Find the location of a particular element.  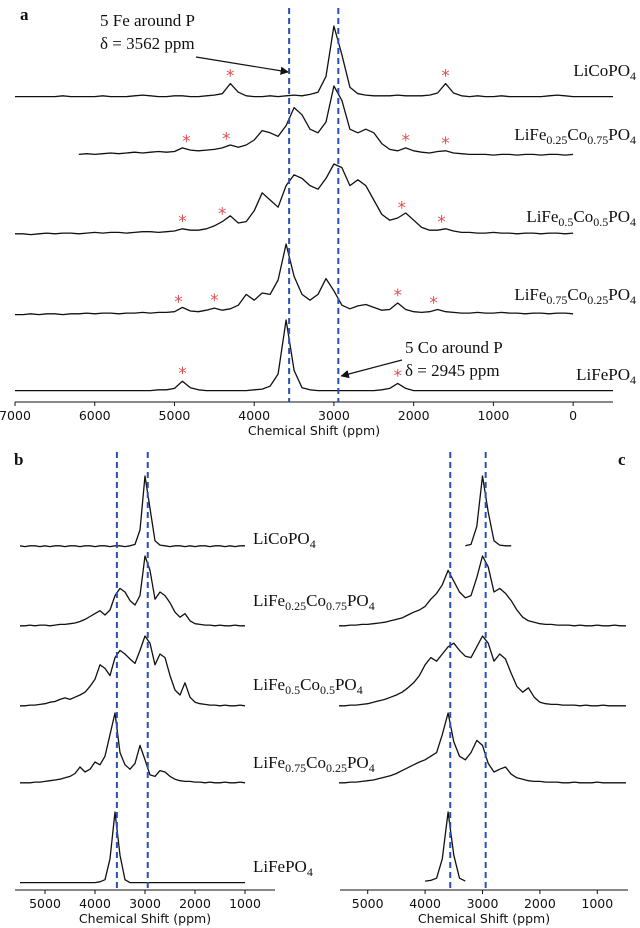

x-tick-label: 7000 is located at coordinates (15, 415).